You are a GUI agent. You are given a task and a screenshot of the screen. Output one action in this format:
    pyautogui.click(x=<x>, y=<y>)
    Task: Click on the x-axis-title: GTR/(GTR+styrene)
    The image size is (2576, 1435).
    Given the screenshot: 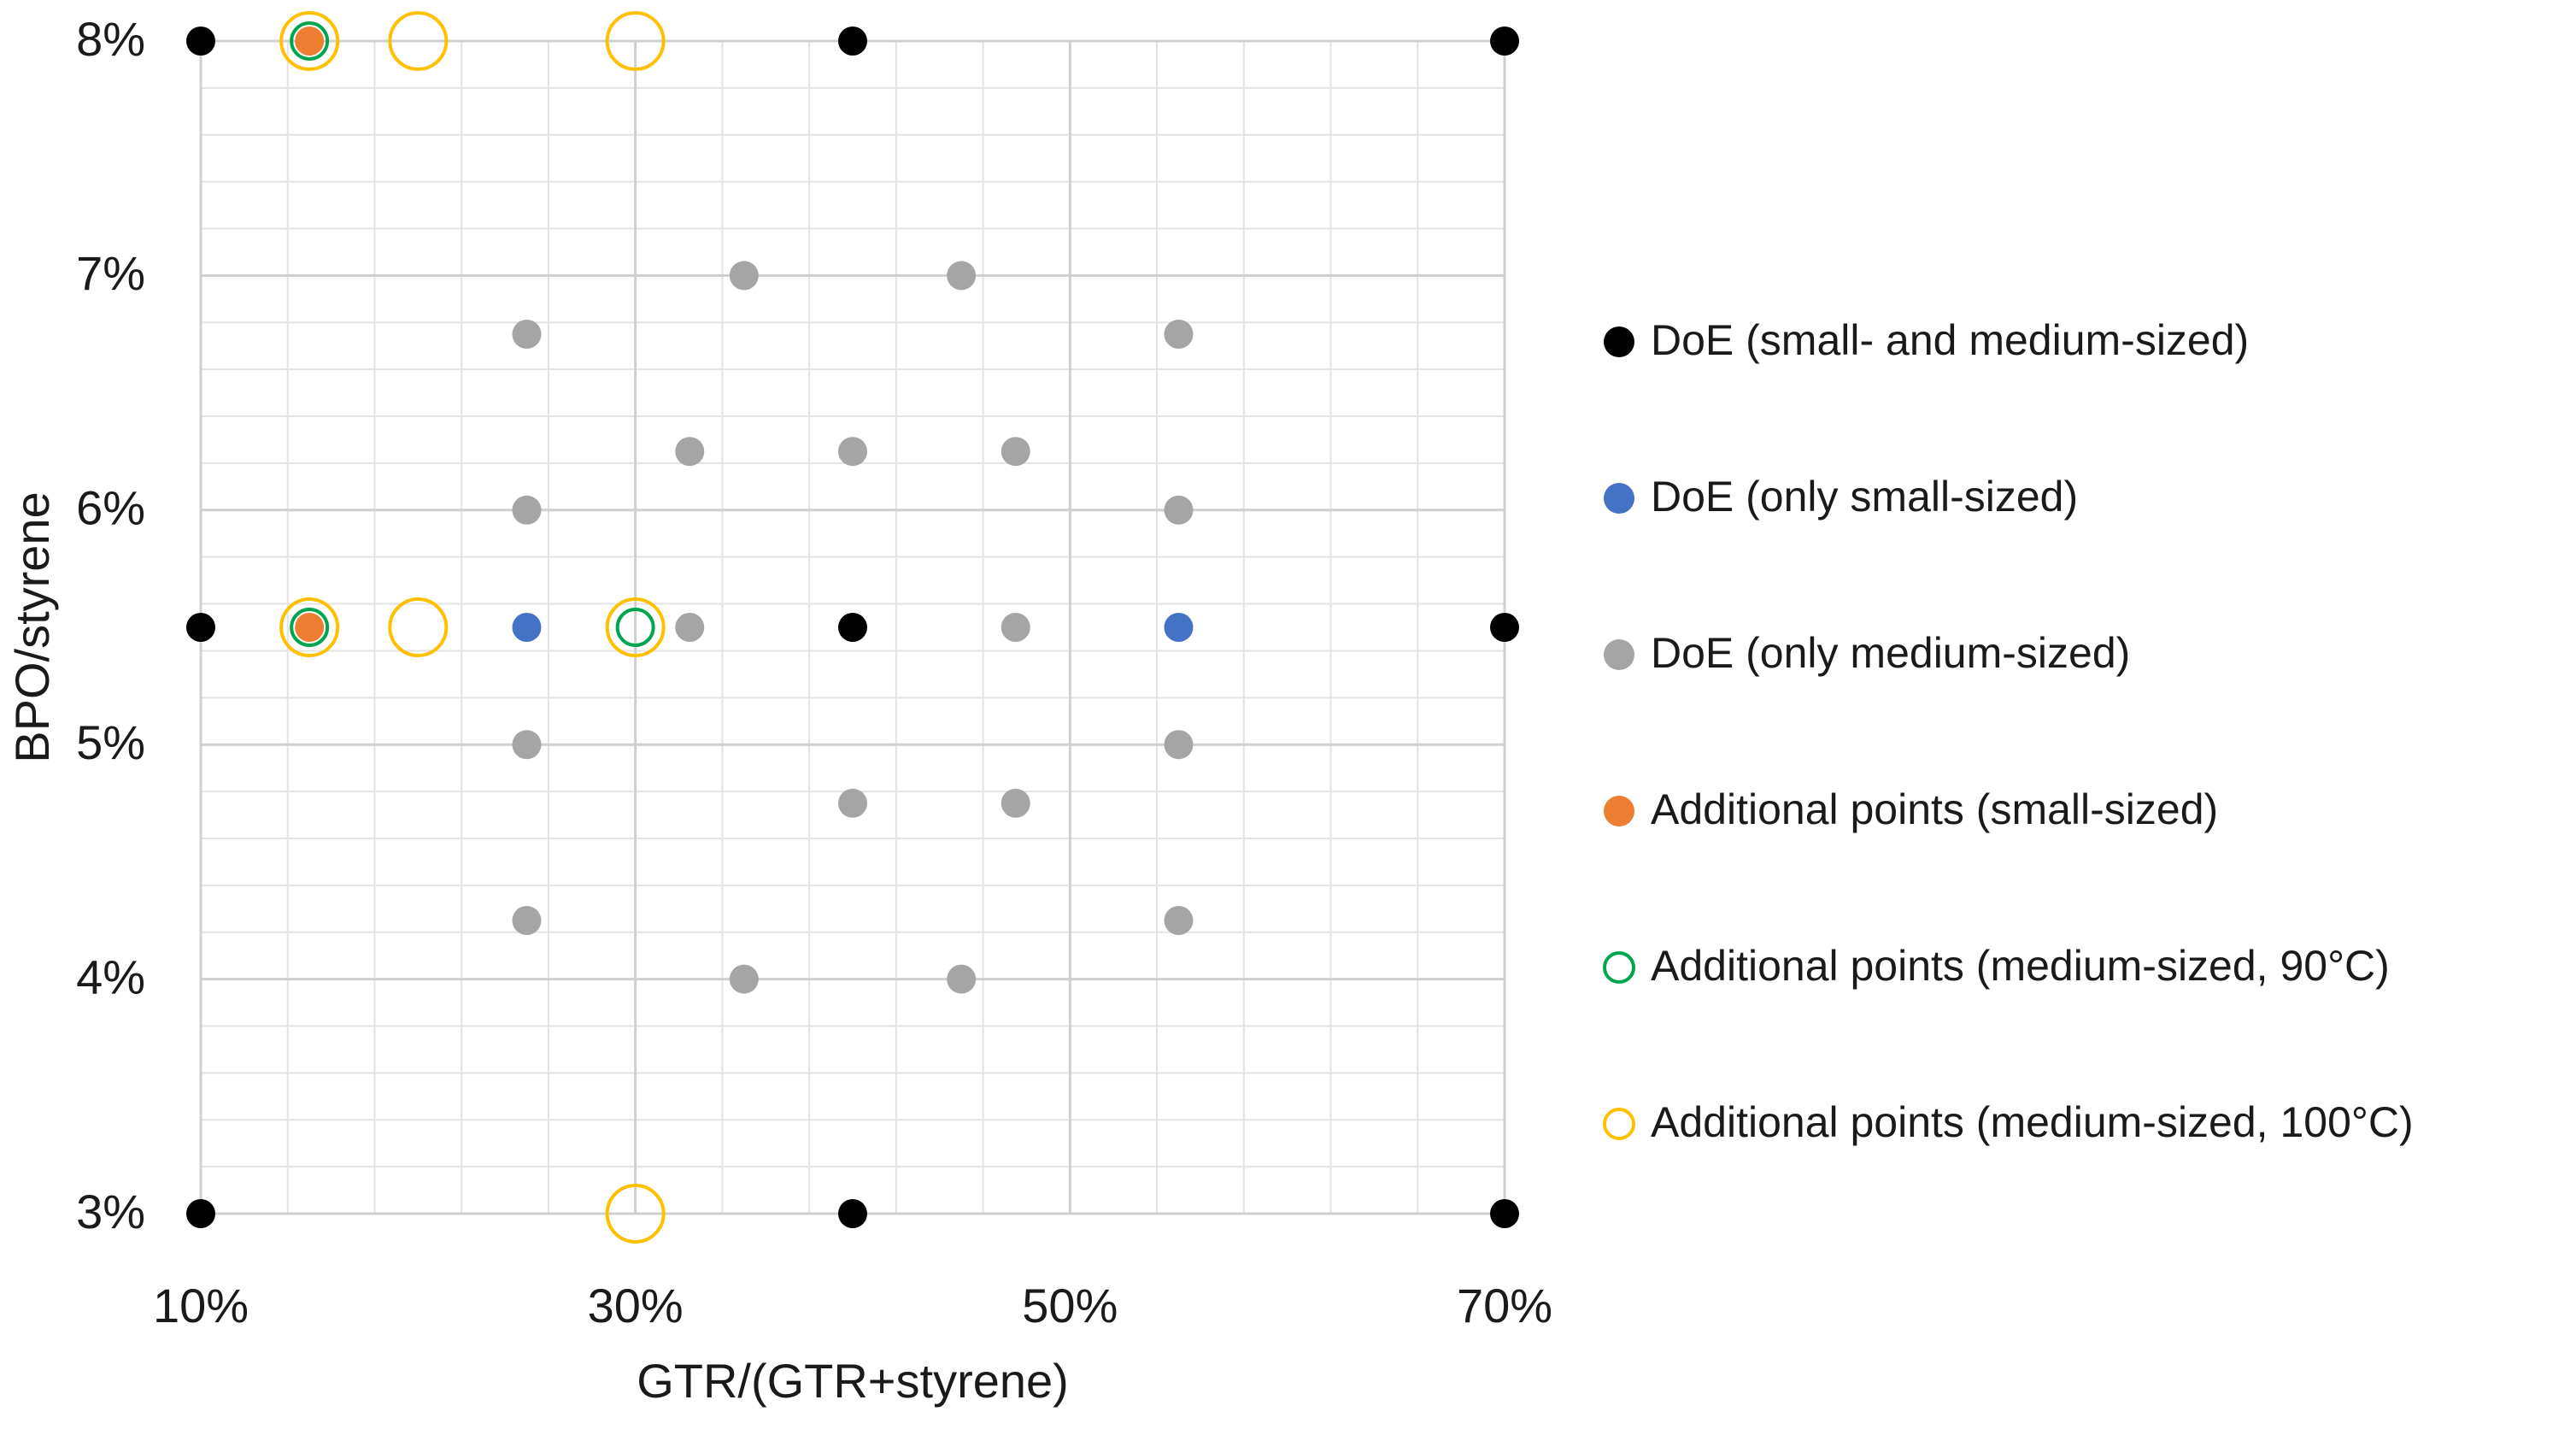 What is the action you would take?
    pyautogui.click(x=853, y=1381)
    